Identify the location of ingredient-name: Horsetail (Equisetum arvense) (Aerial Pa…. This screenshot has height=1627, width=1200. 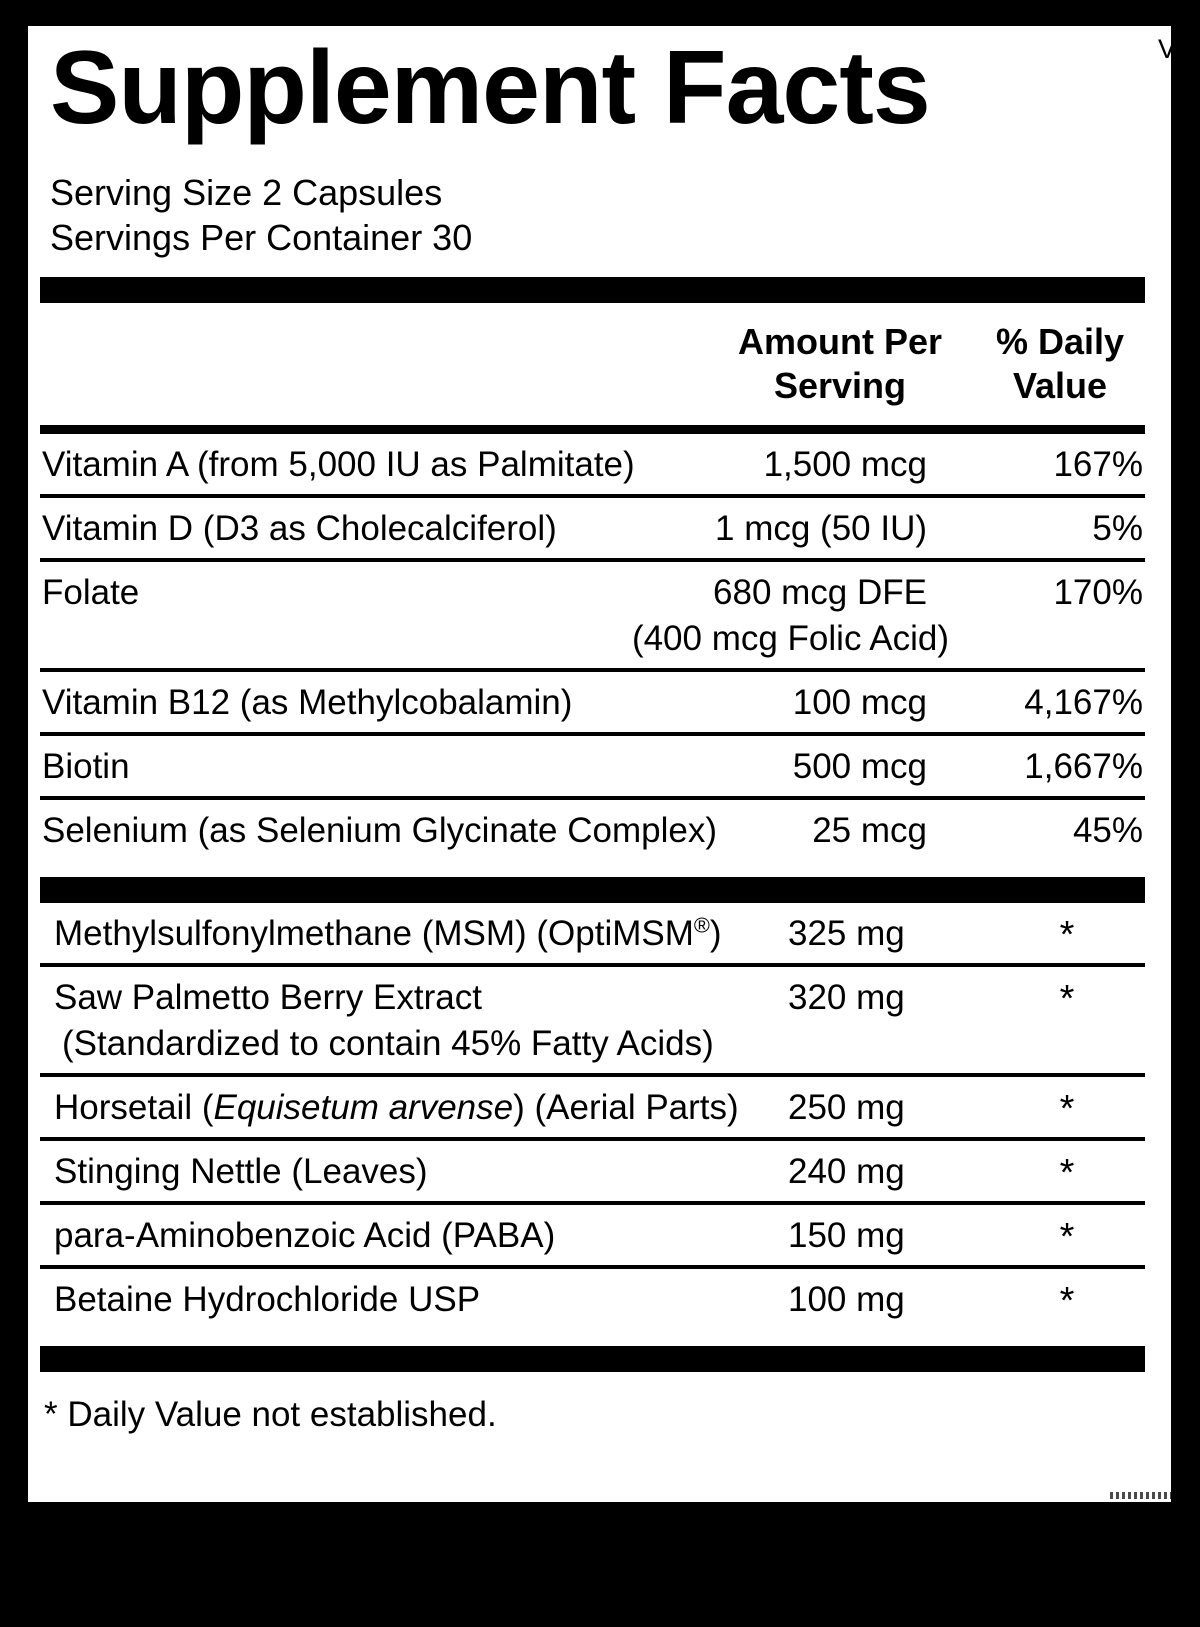
(396, 1108).